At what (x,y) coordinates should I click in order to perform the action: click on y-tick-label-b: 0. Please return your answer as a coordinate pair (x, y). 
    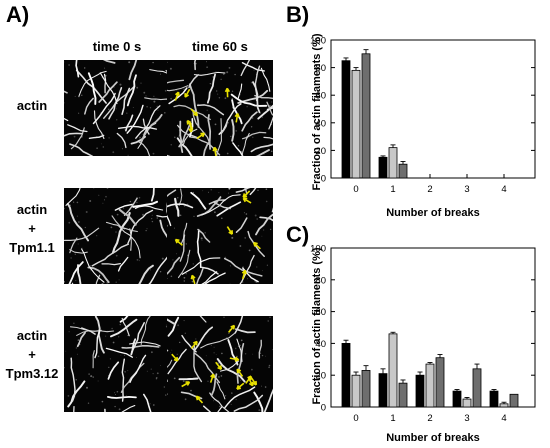
    Looking at the image, I should click on (323, 179).